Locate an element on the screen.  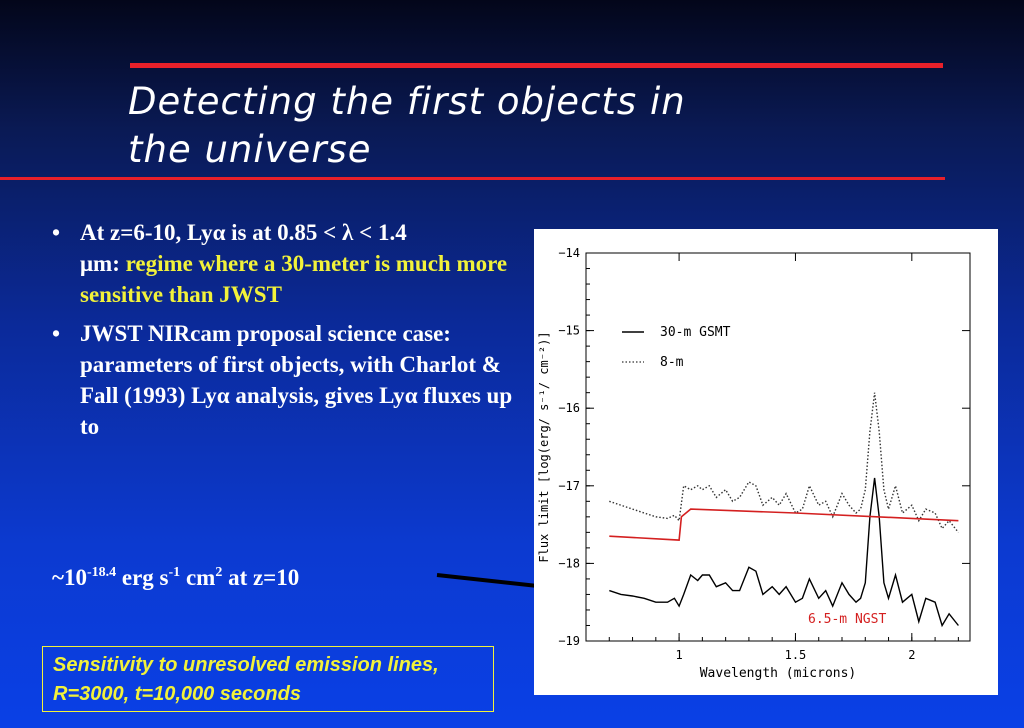
y-tick-label: −15 is located at coordinates (569, 331).